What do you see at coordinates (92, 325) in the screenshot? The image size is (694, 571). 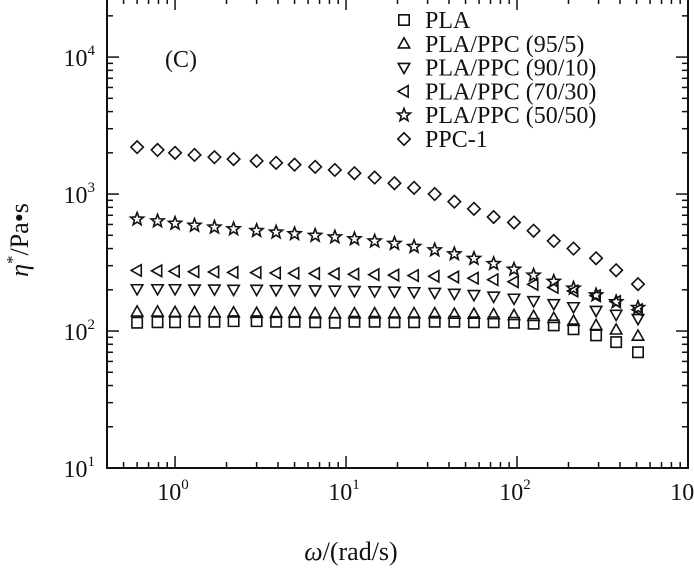 I see `y-tick-label-exponent: 2` at bounding box center [92, 325].